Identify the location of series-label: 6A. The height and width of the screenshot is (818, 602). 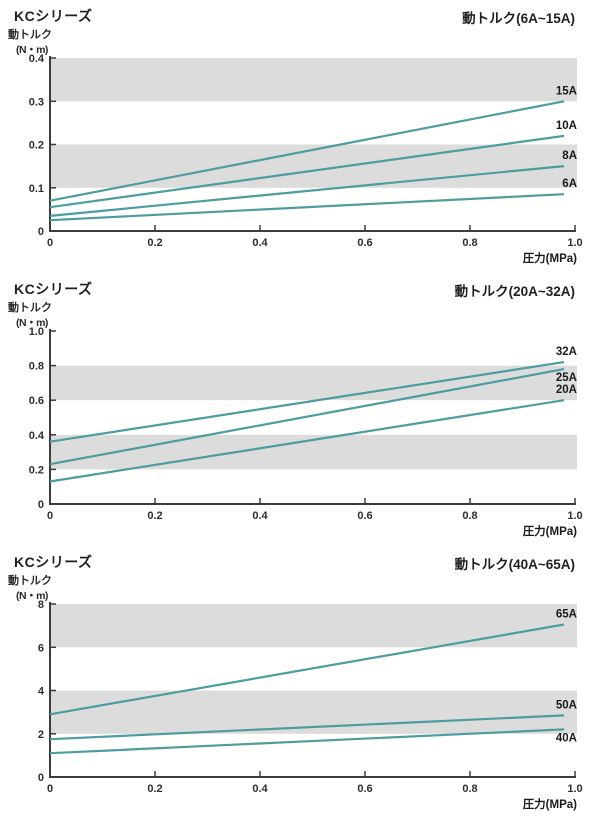
(569, 184).